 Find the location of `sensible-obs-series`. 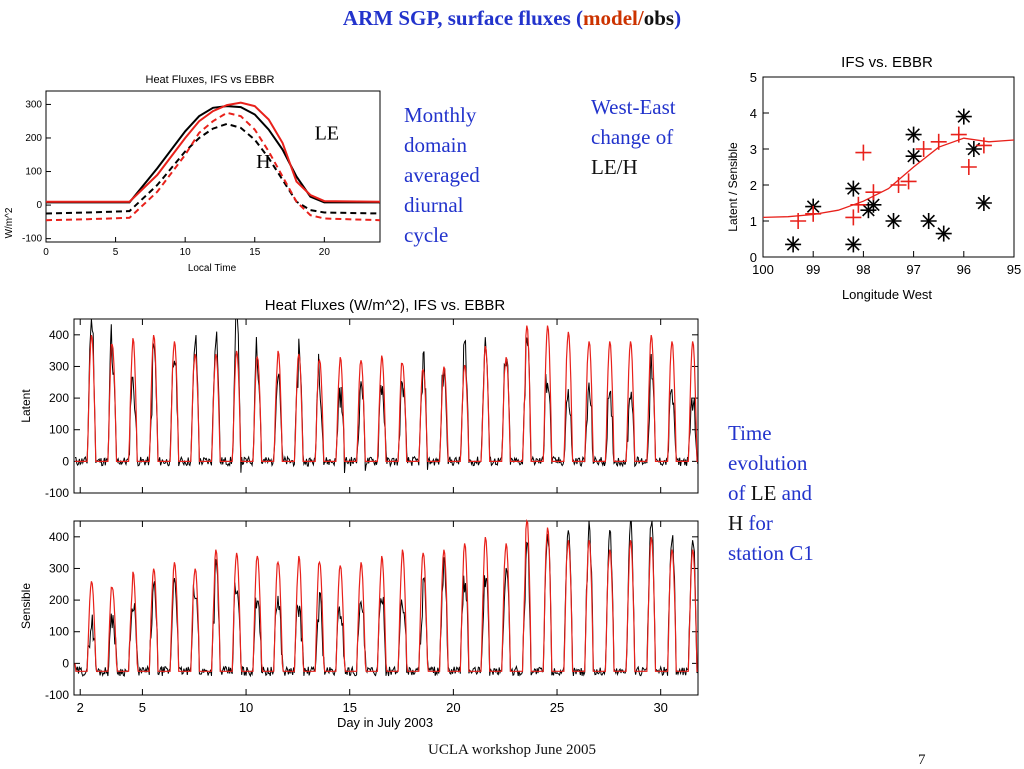

sensible-obs-series is located at coordinates (386, 599).